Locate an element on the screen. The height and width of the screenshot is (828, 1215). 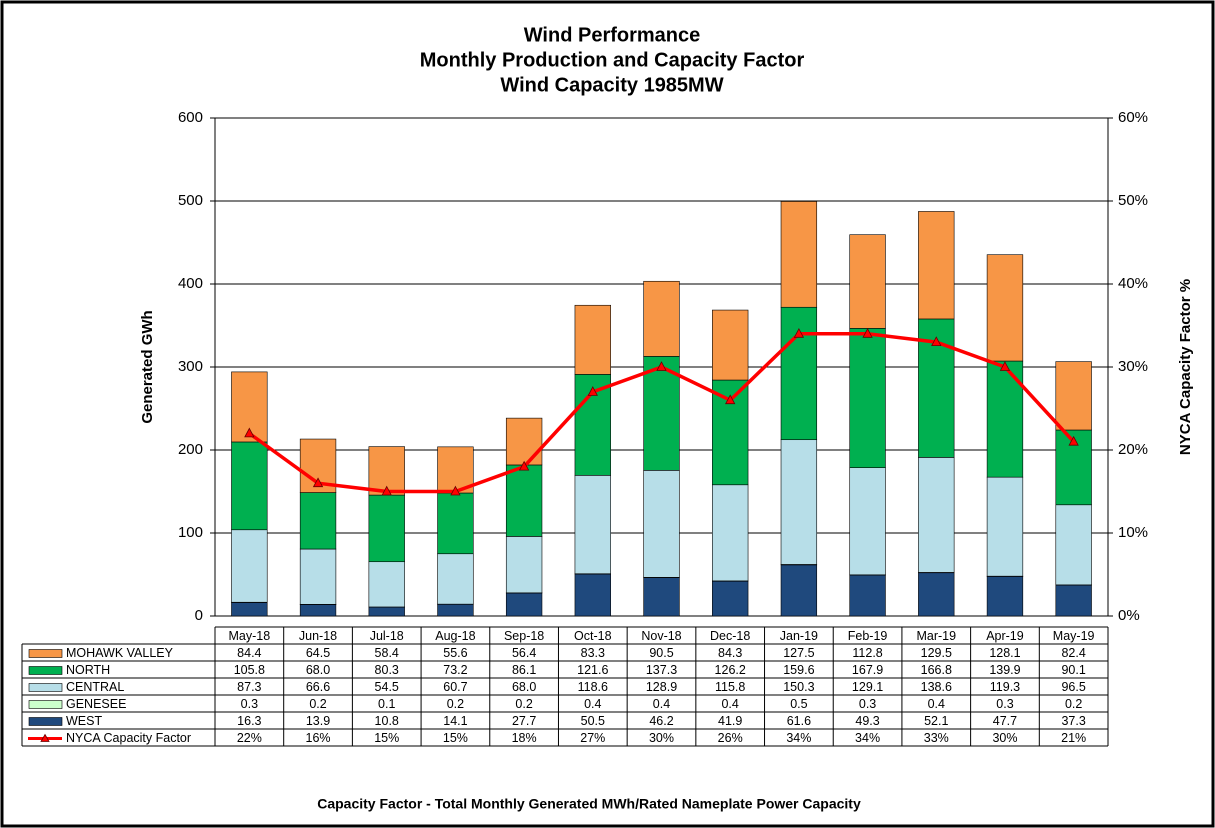
table-value: 150.3 is located at coordinates (798, 687).